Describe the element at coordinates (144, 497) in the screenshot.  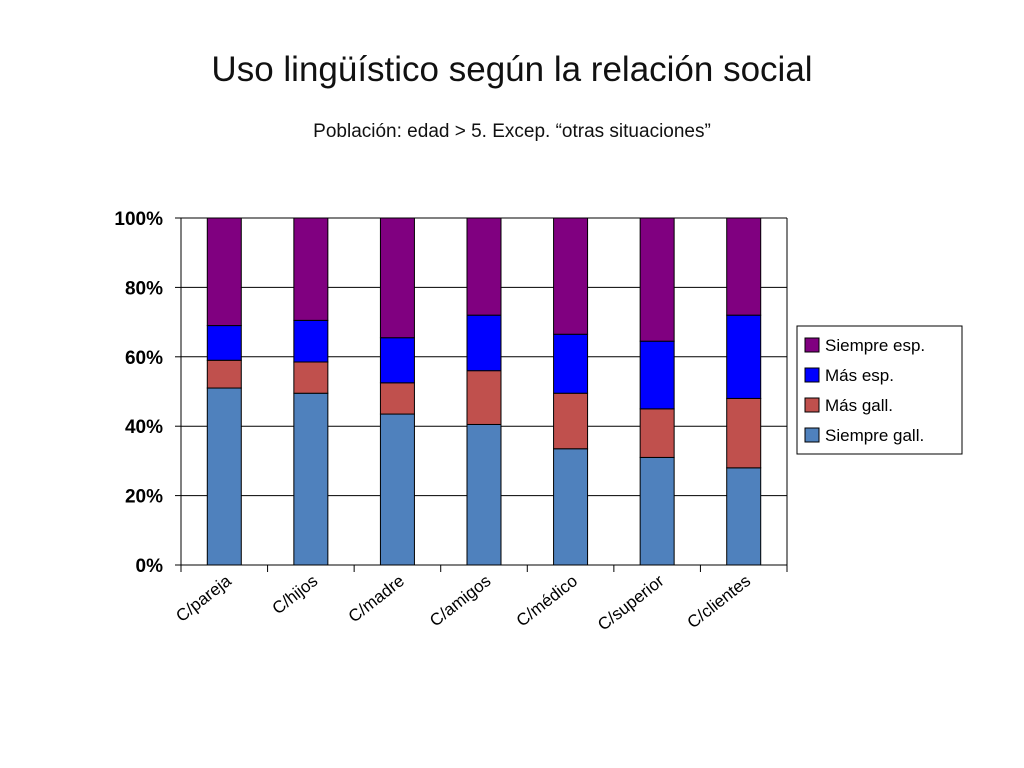
I see `y-tick-label: 20%` at that location.